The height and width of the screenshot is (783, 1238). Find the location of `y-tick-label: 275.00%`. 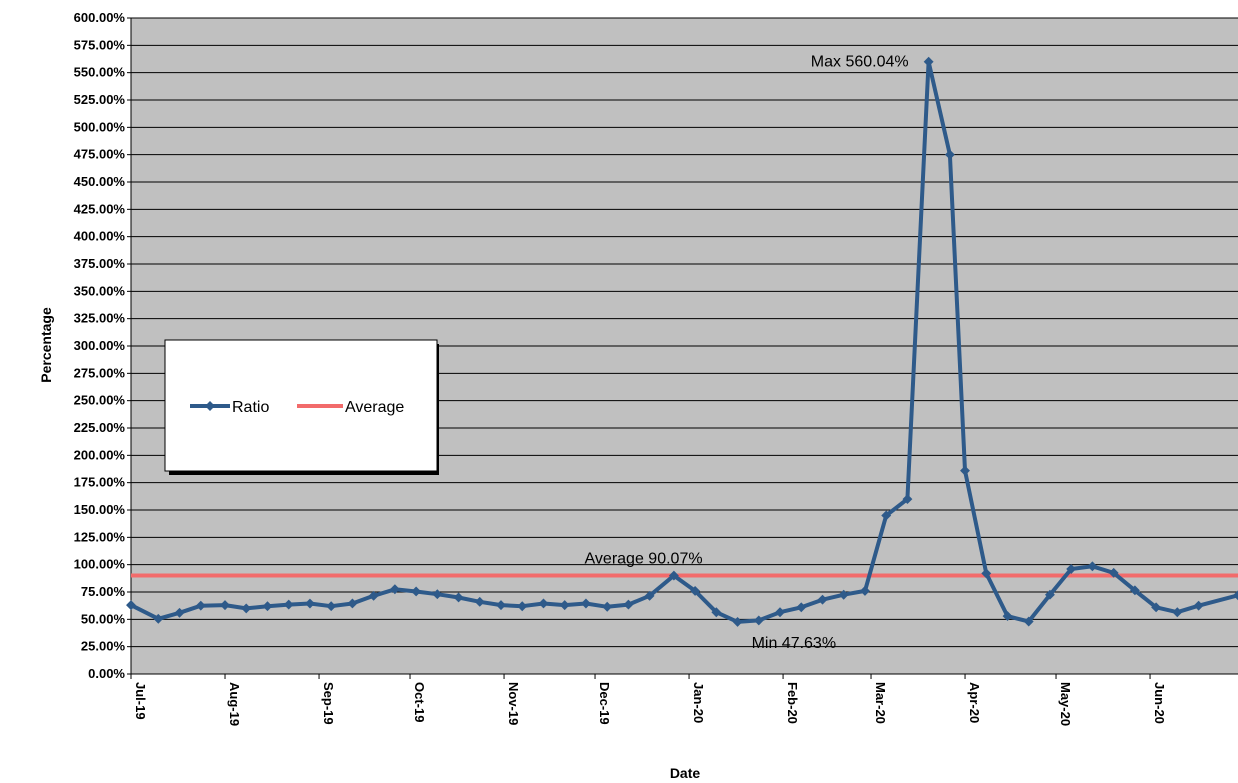

y-tick-label: 275.00% is located at coordinates (100, 372).